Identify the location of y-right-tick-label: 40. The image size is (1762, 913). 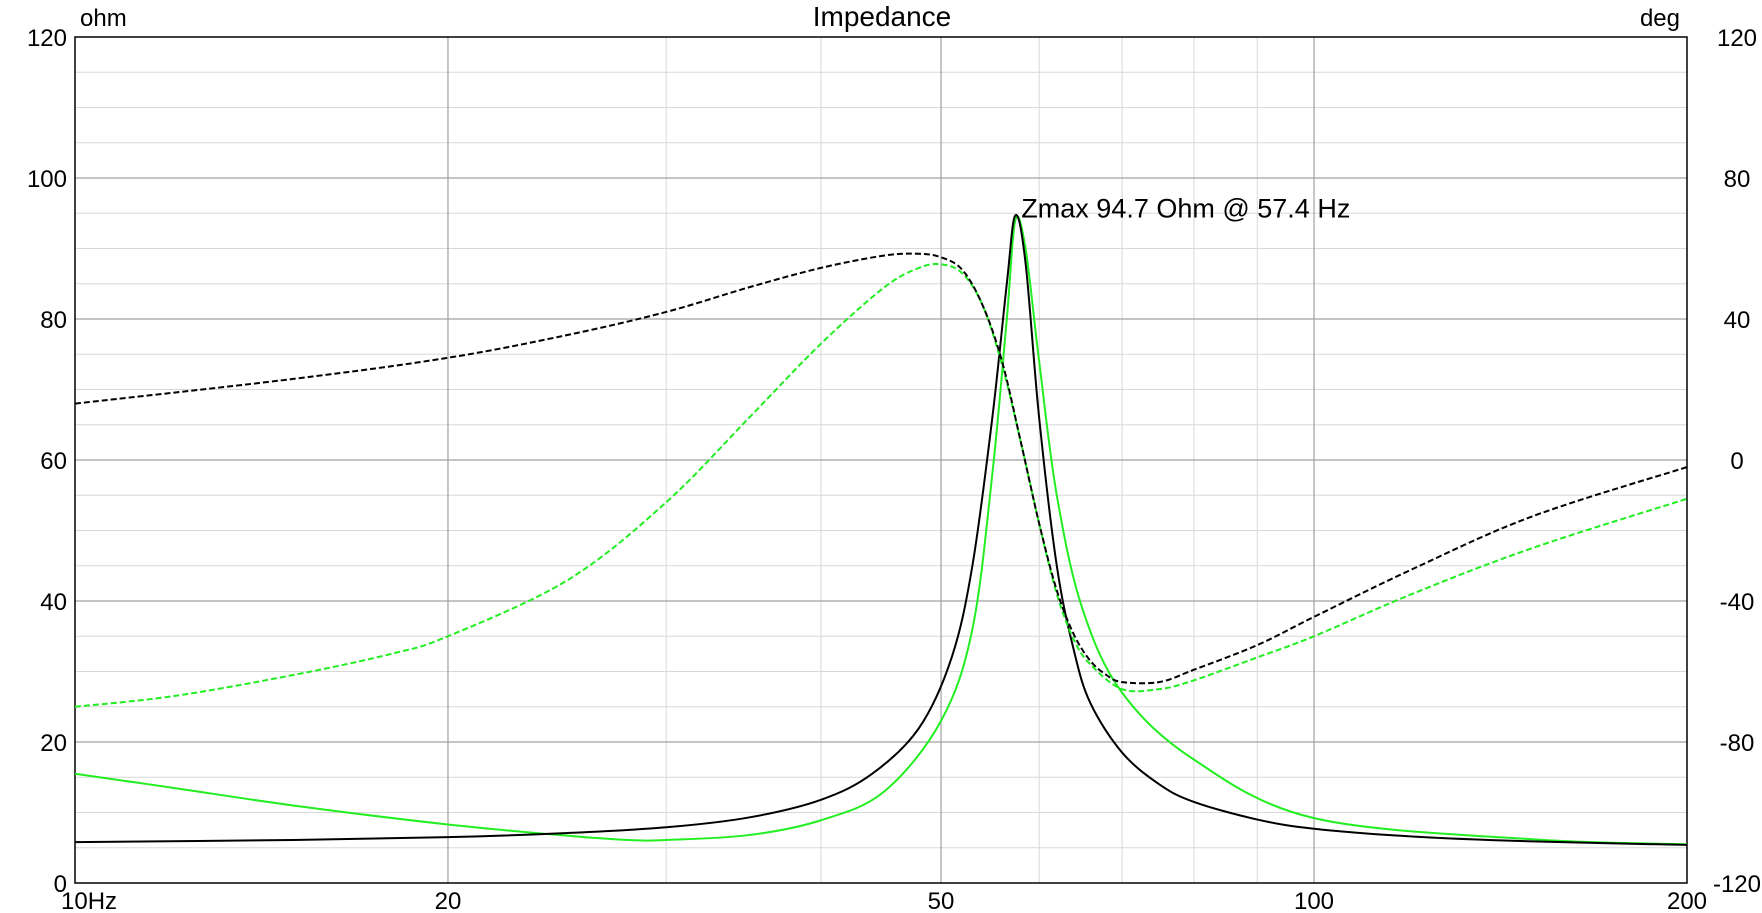
(1737, 320).